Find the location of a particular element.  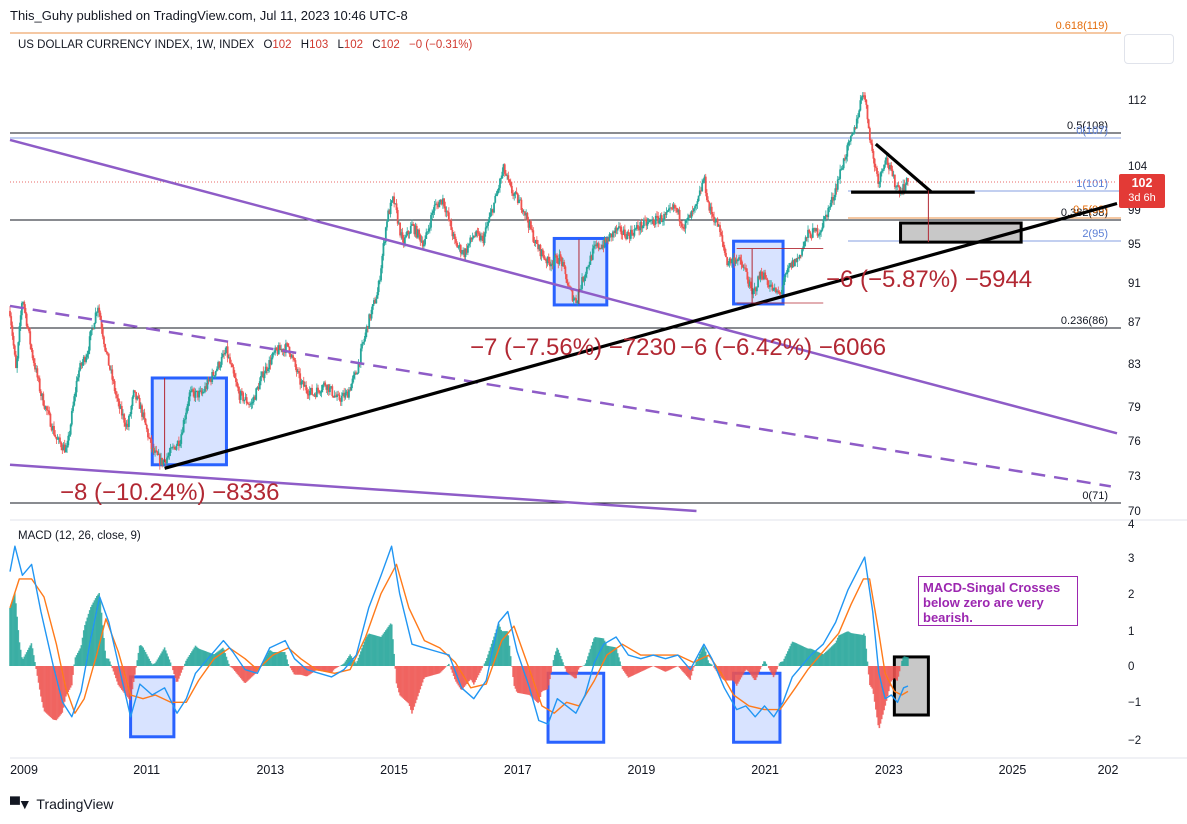

symbol-title: US DOLLAR CURRENCY INDEX, 1W, INDEX is located at coordinates (136, 45).